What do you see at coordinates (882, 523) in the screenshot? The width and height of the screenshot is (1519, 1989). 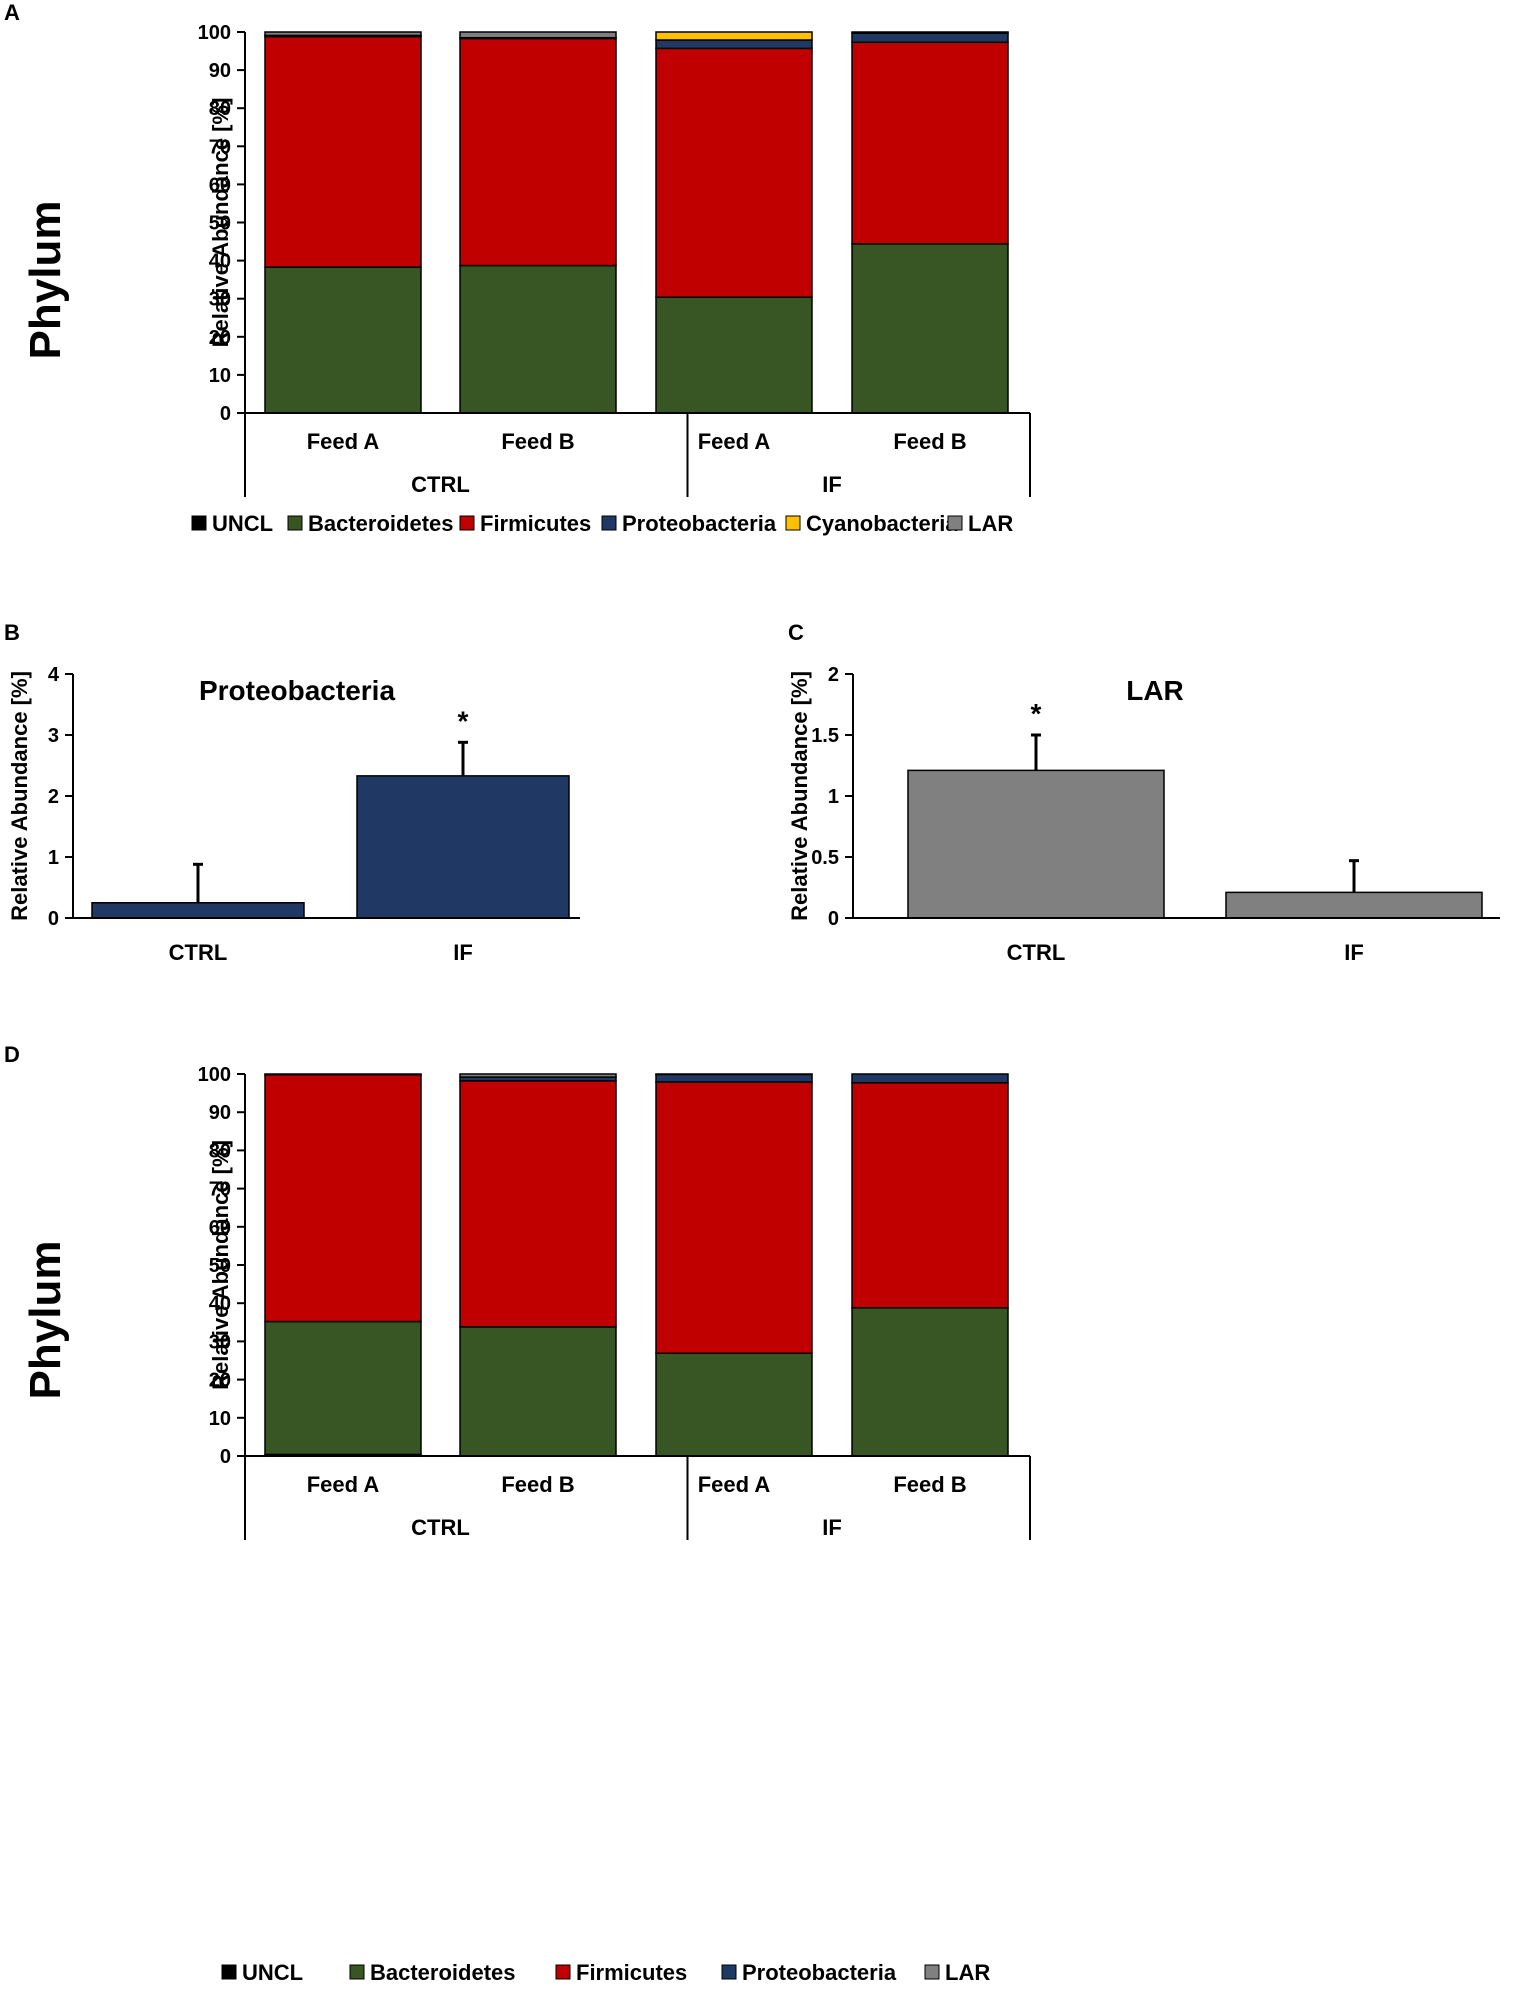 I see `legend-label-cyanobacteria: Cyanobacteria` at bounding box center [882, 523].